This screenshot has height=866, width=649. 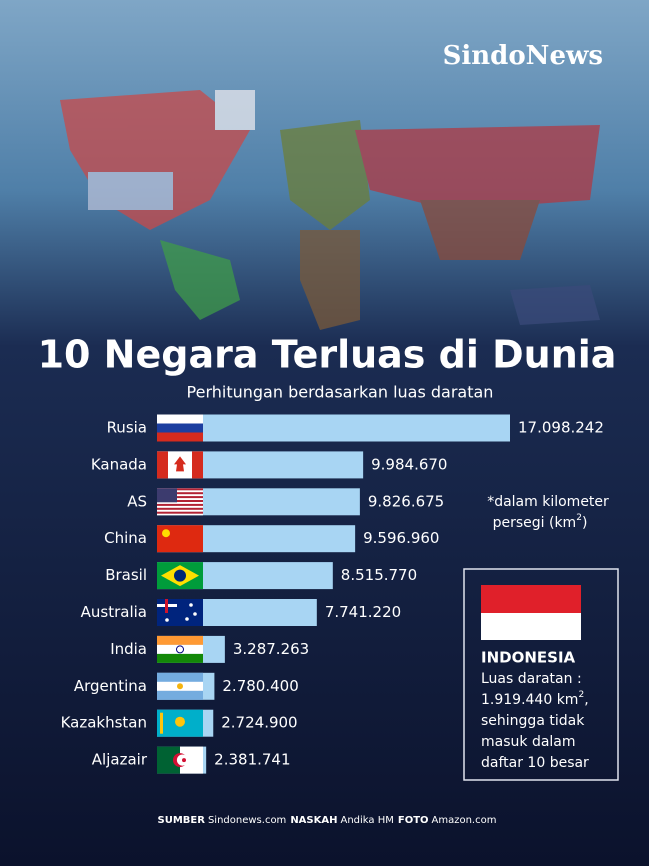 I want to click on value-label: 3.287.263, so click(x=271, y=649).